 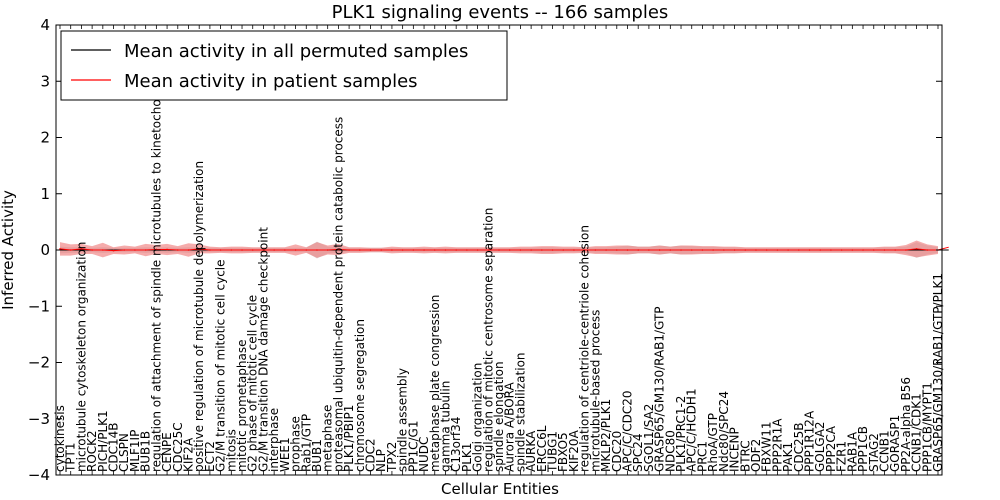 I want to click on category-label: RhoA/GTP, so click(x=713, y=442).